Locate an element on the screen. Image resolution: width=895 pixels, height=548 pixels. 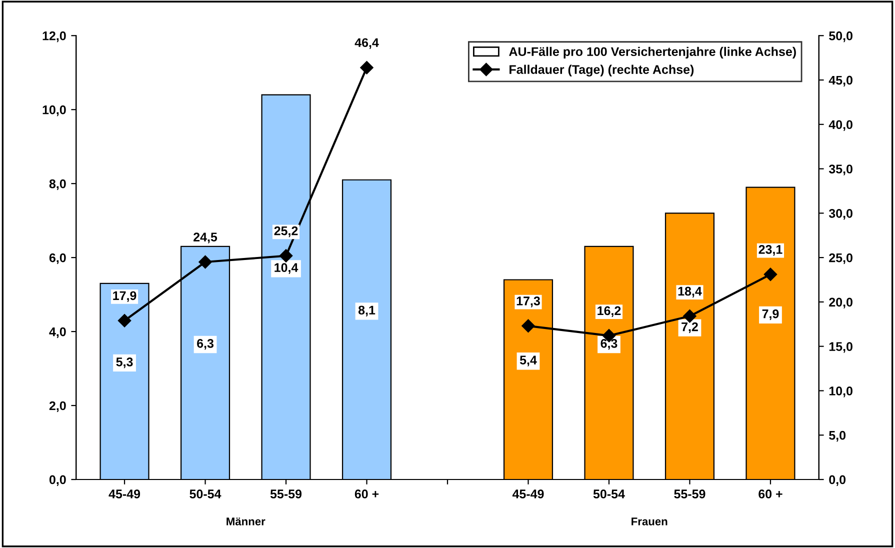
legend-label: AU-Fälle pro 100 Versichertenjahre (linke Achse) is located at coordinates (652, 52).